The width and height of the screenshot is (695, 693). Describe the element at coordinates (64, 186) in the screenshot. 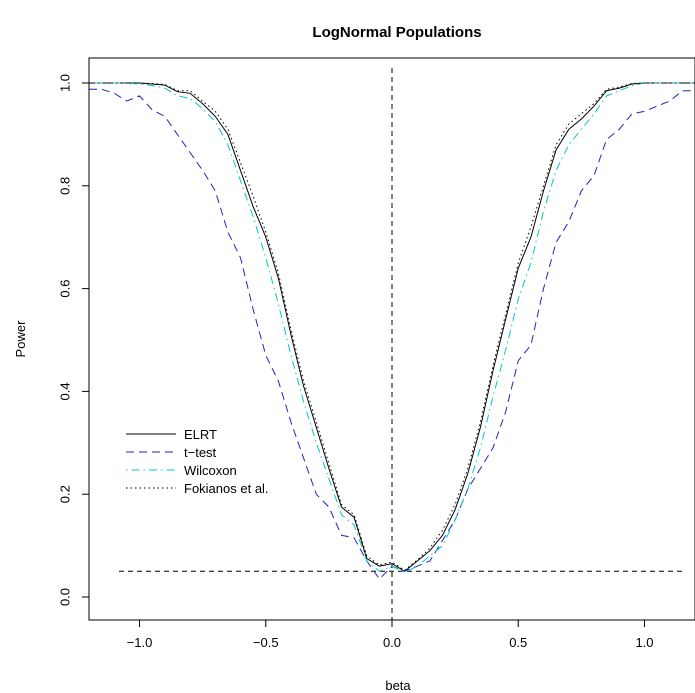

I see `y-tick-label: 0.8` at that location.